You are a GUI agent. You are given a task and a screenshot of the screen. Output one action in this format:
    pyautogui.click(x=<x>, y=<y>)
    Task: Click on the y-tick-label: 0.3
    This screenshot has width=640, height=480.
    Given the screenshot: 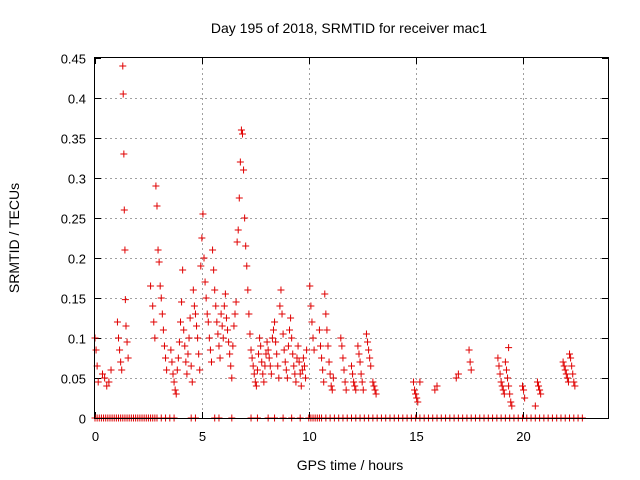 What is the action you would take?
    pyautogui.click(x=77, y=179)
    